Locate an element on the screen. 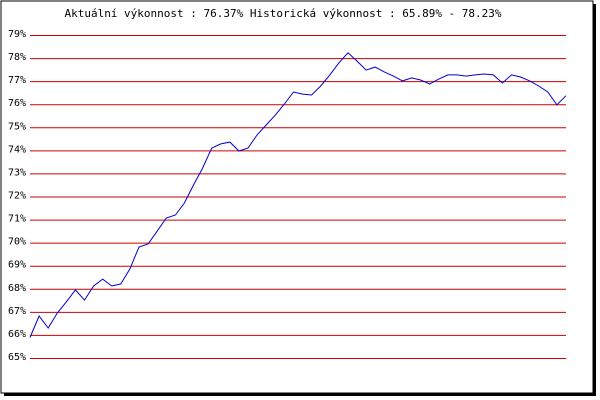 The width and height of the screenshot is (600, 400). y-tick-label: 70% is located at coordinates (17, 242).